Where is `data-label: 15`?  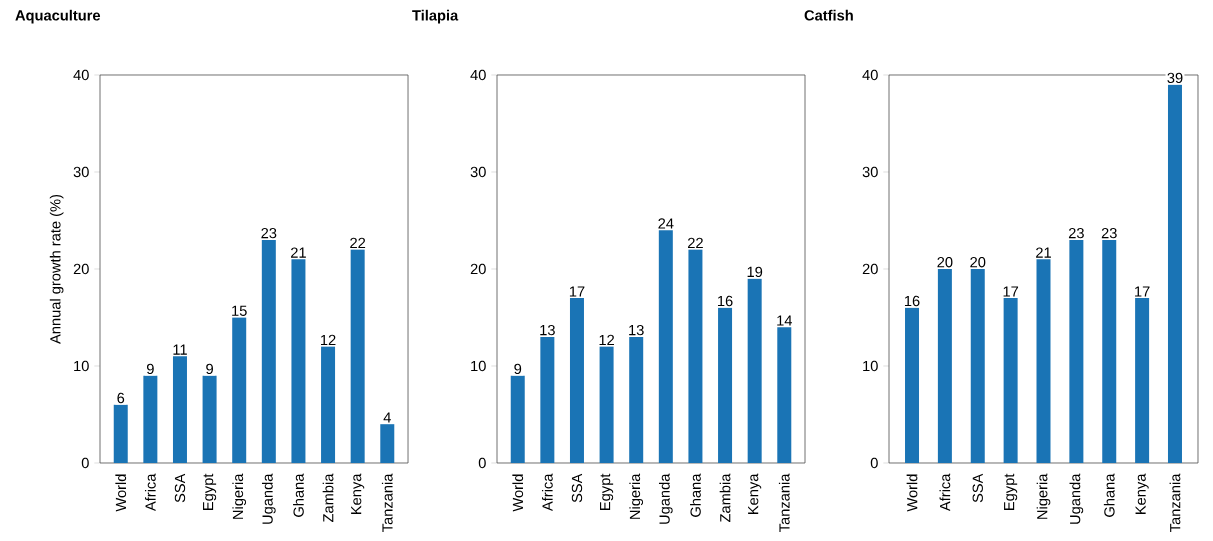
data-label: 15 is located at coordinates (239, 310).